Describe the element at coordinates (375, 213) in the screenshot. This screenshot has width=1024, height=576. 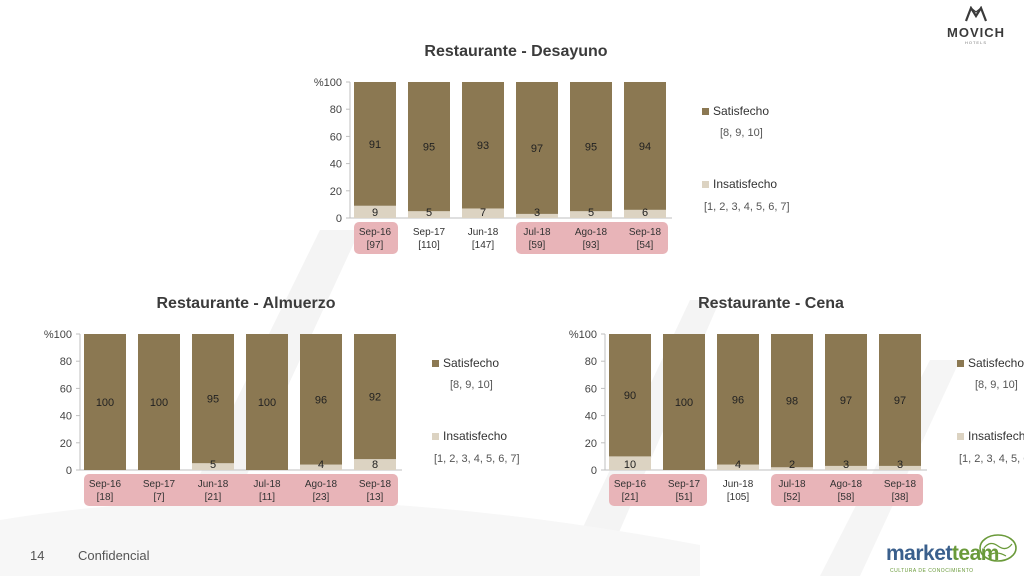
I see `data-label-insatisfecho: 9` at that location.